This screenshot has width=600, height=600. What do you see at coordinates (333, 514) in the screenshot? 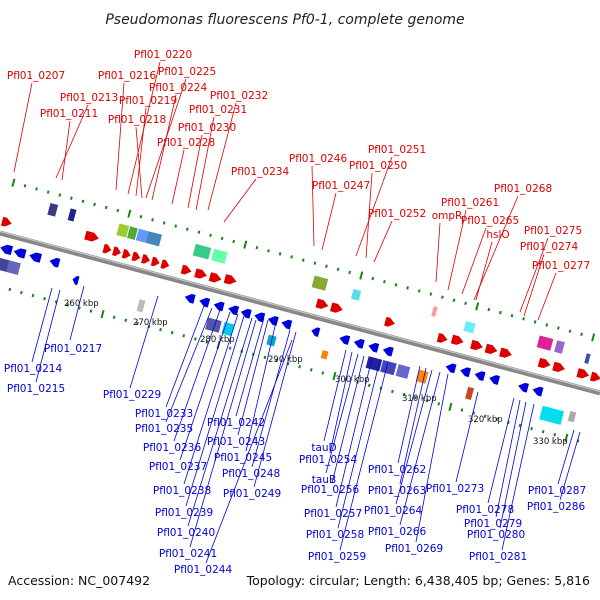
I see `reverse-gene-label: Pfl01_0257` at bounding box center [333, 514].